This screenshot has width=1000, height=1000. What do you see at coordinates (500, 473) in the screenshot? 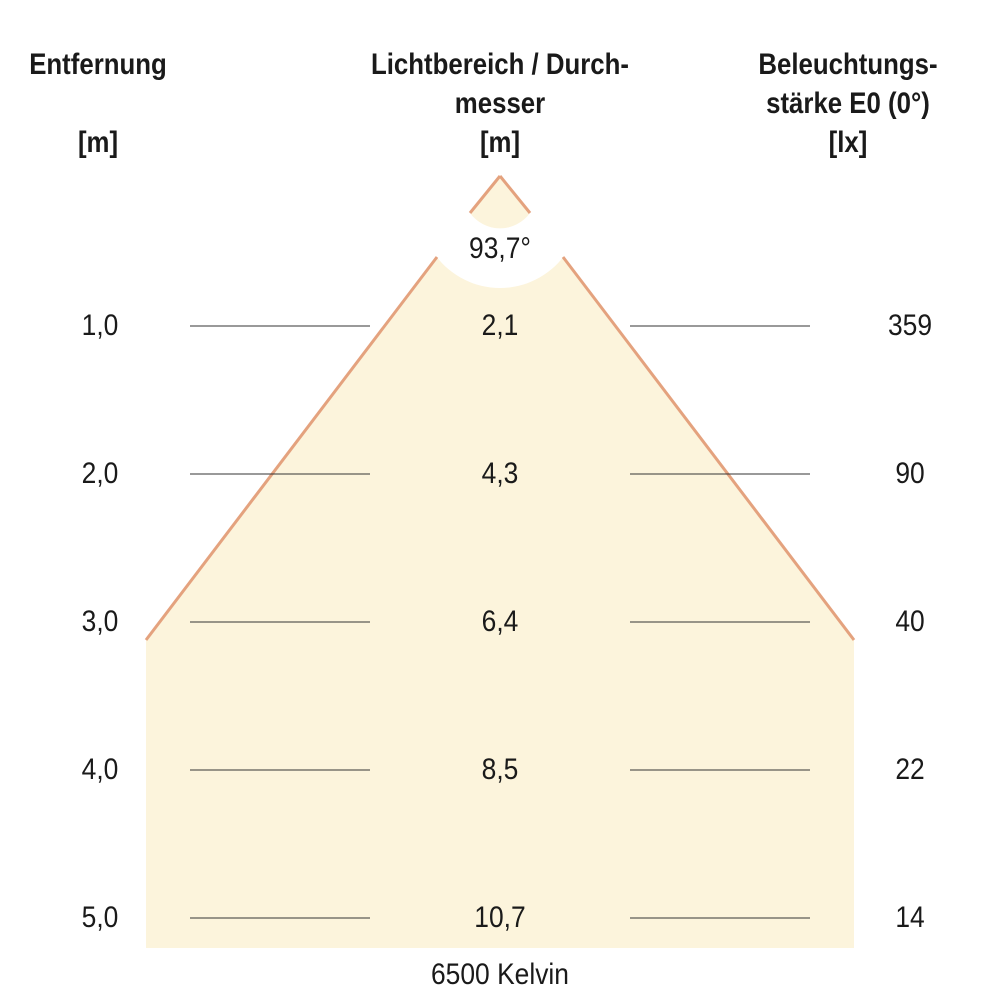
I see `diameter-value: 4,3` at bounding box center [500, 473].